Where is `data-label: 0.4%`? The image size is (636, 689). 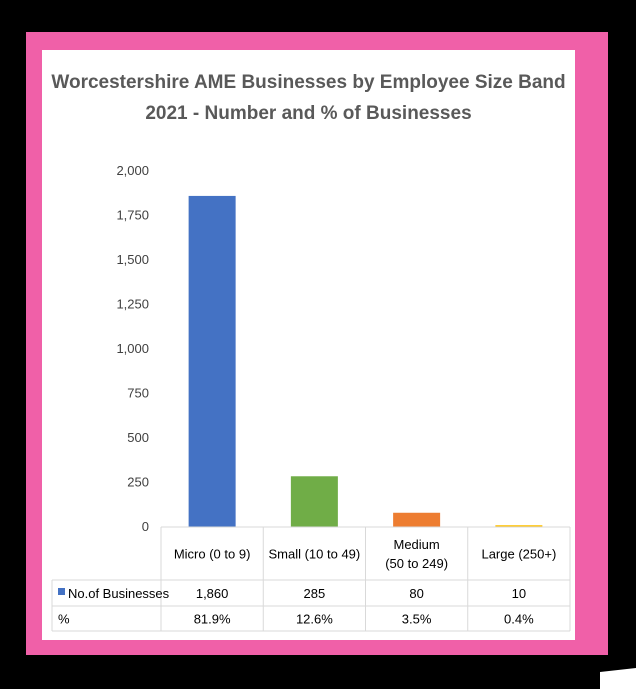
data-label: 0.4% is located at coordinates (519, 619).